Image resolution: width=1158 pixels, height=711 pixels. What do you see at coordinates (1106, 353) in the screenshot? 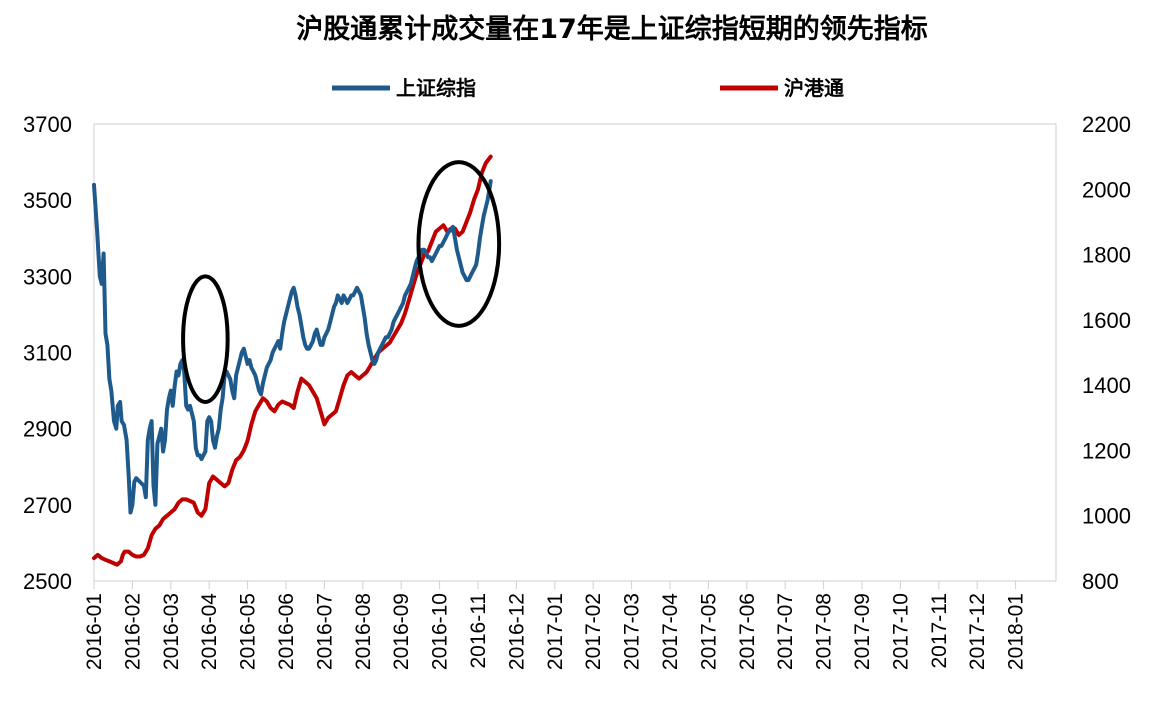
I see `y-axis-right: 800 1000 1200 1400 1600 1800 2000 2200` at bounding box center [1106, 353].